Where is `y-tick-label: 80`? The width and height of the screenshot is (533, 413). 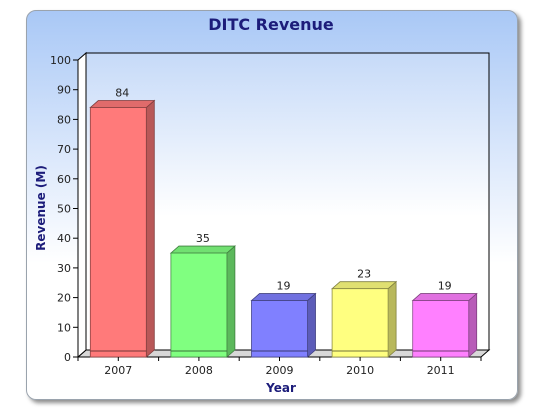 y-tick-label: 80 is located at coordinates (64, 119).